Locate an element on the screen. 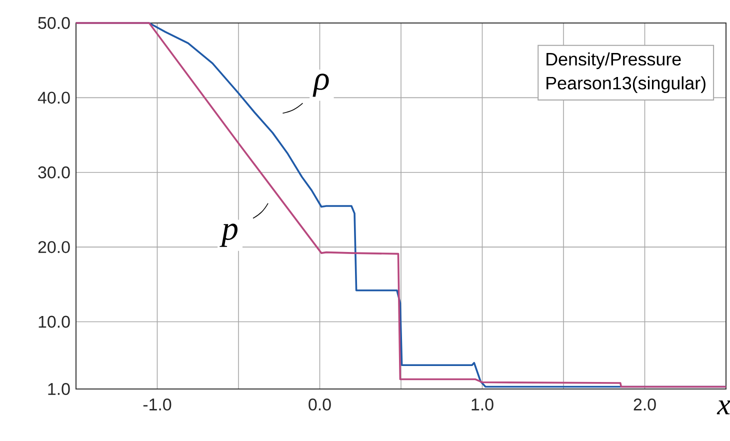 The height and width of the screenshot is (441, 730). y-tick-label: 50.0 is located at coordinates (54, 23).